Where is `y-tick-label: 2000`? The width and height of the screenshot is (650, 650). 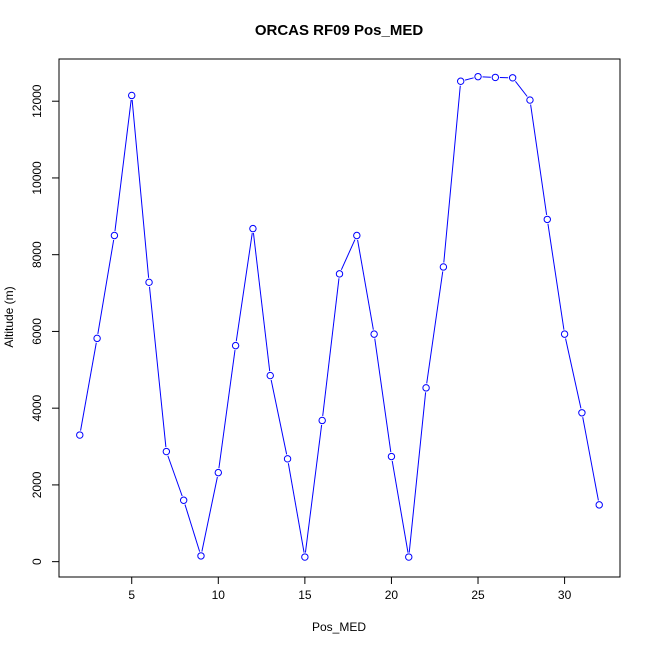 y-tick-label: 2000 is located at coordinates (37, 484).